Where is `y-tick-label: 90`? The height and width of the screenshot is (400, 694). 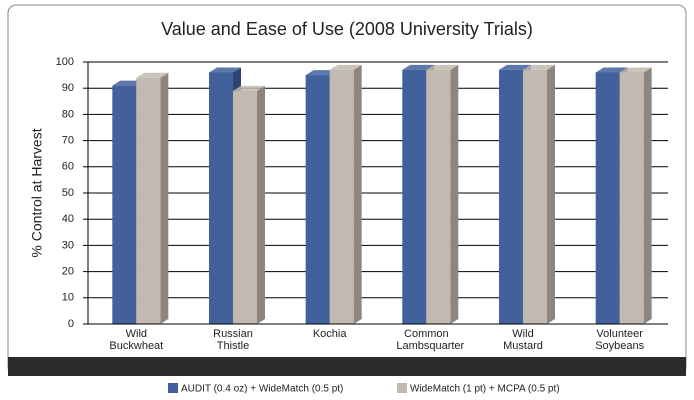
y-tick-label: 90 is located at coordinates (68, 88).